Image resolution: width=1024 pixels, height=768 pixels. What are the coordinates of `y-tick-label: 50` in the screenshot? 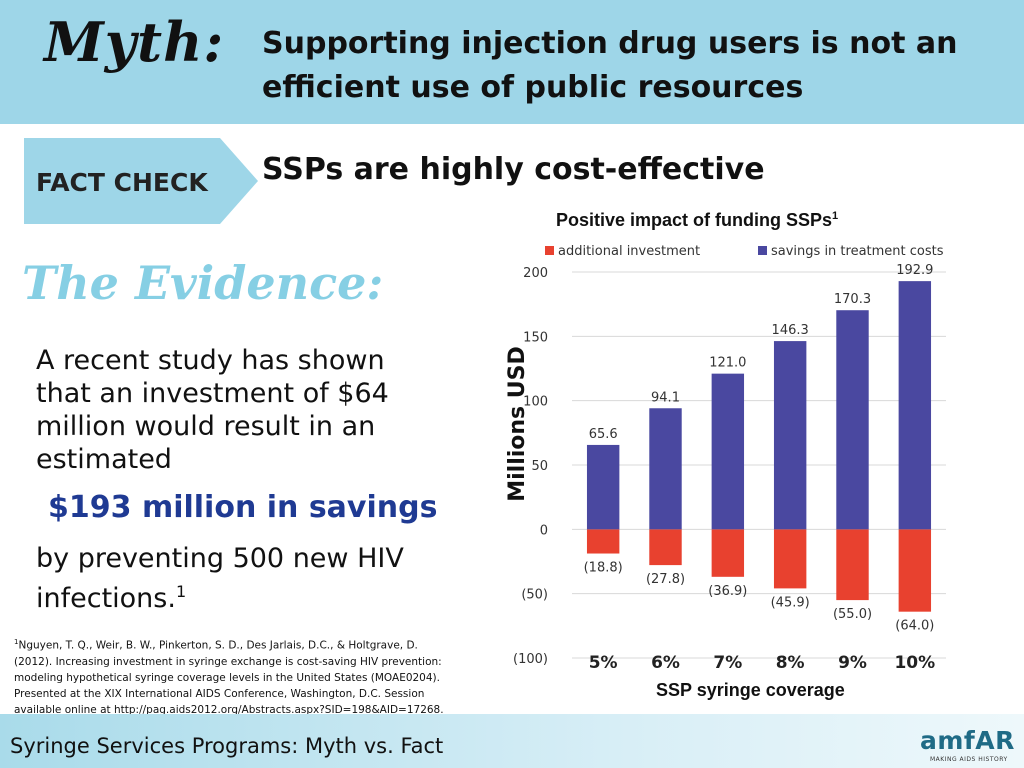 It's located at (539, 466).